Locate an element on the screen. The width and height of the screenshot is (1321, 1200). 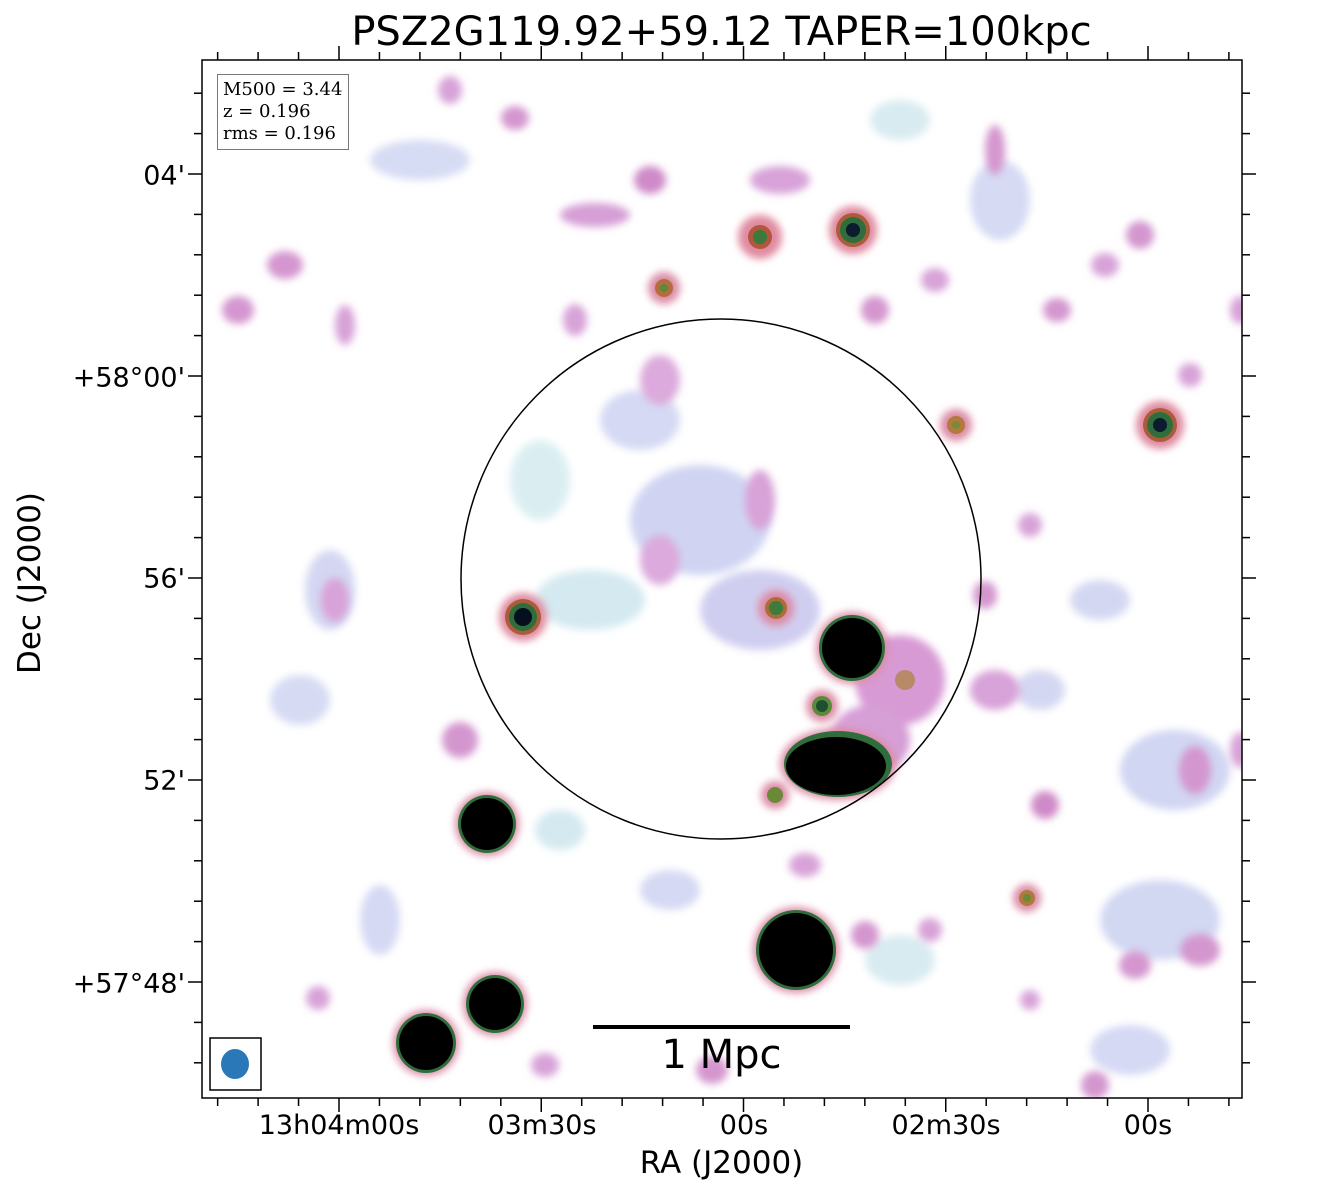
x-tick-label: 03m30s is located at coordinates (542, 1125).